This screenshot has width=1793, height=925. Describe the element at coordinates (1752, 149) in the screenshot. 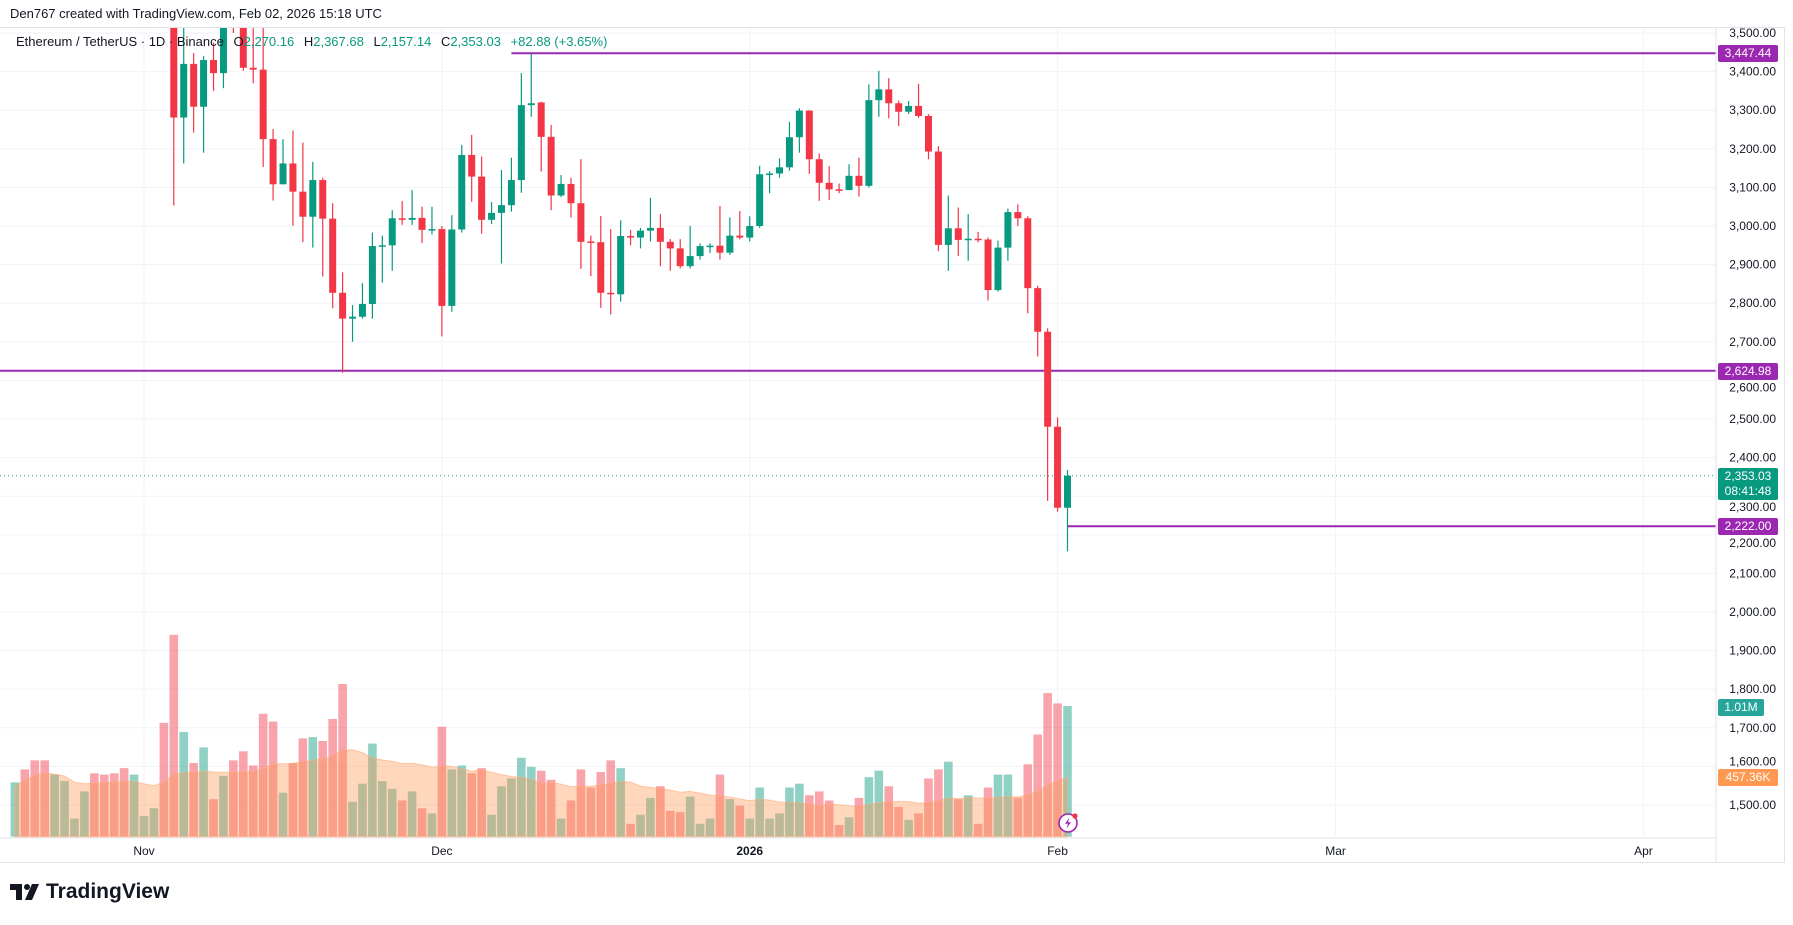

I see `y-tick-label: 3,200.00` at that location.